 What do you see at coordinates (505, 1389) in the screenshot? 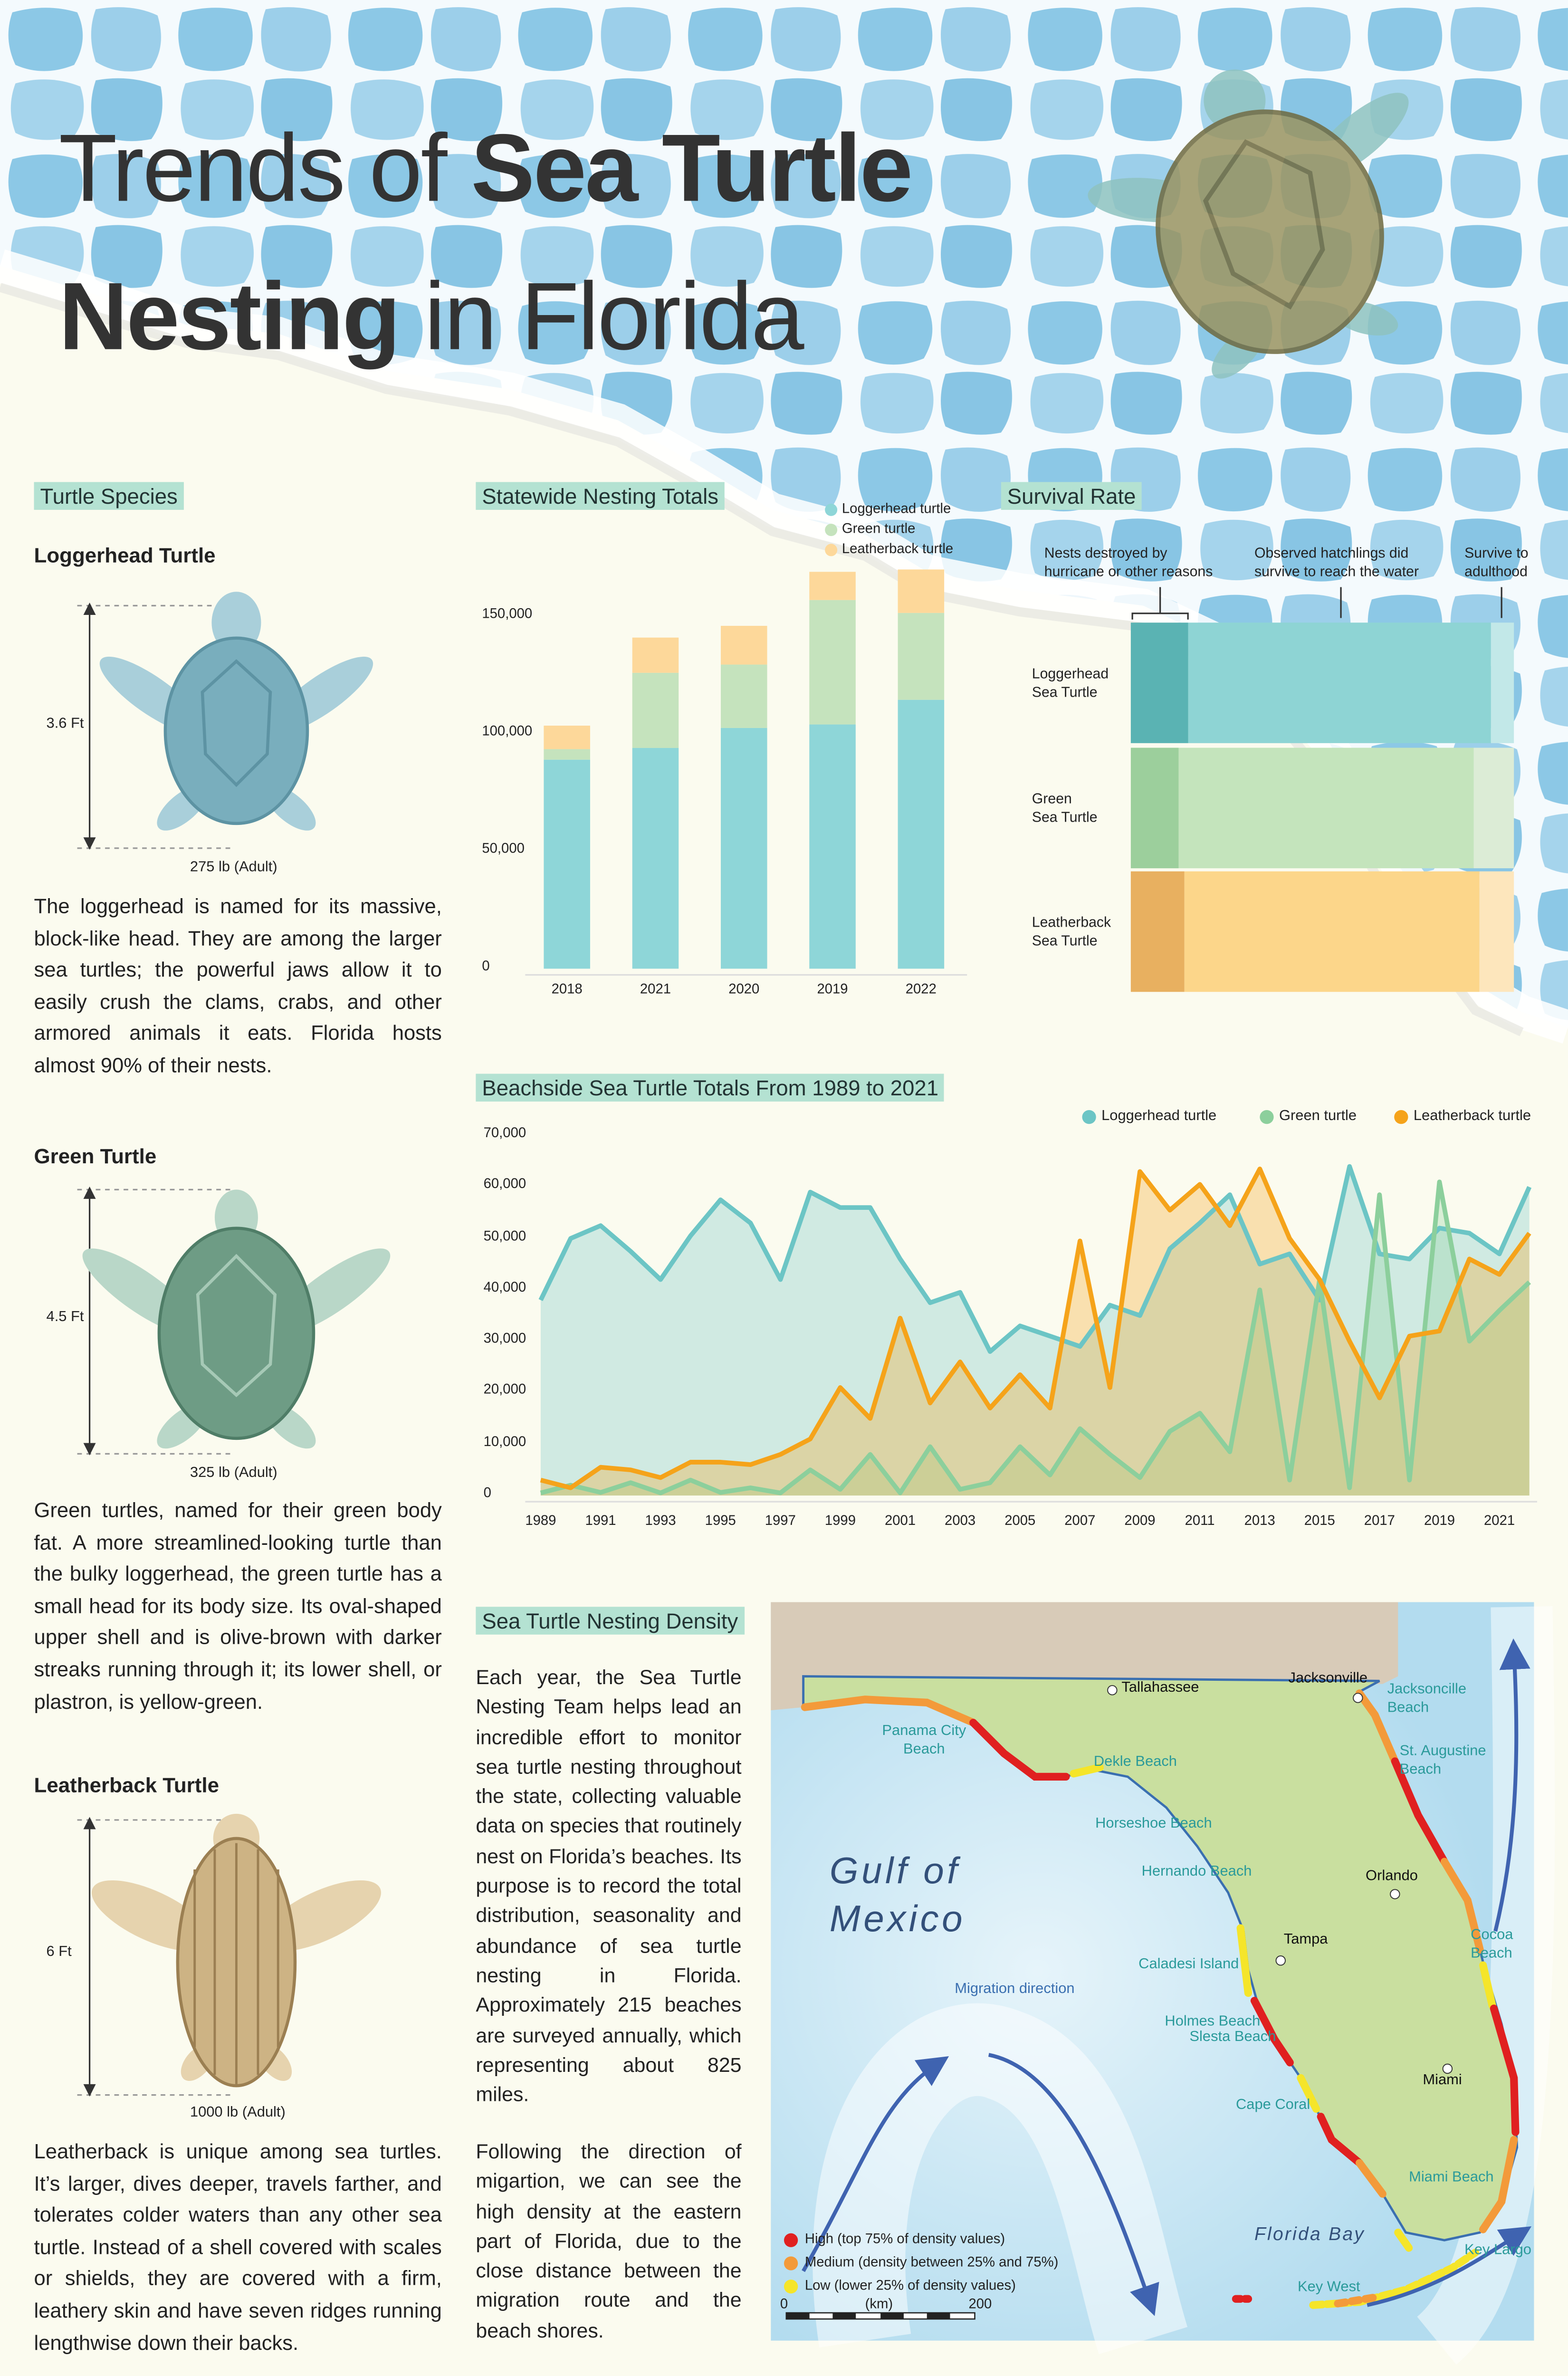
I see `y-tick-label: 20,000` at bounding box center [505, 1389].